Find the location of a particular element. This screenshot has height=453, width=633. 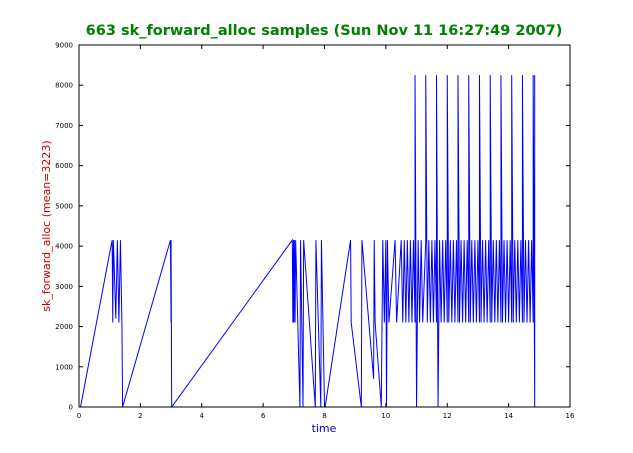

y-tick-label: 1000 is located at coordinates (64, 367).